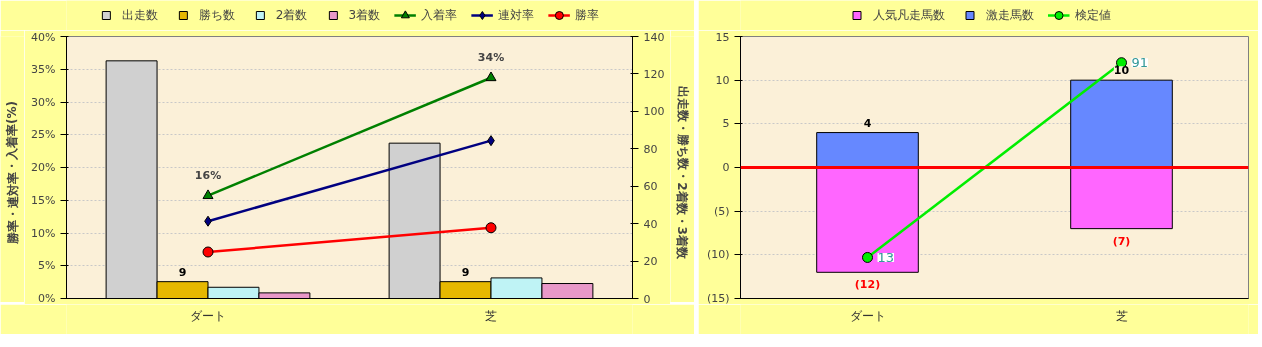 This screenshot has width=1262, height=347. I want to click on y-tick-label: (15), so click(718, 298).